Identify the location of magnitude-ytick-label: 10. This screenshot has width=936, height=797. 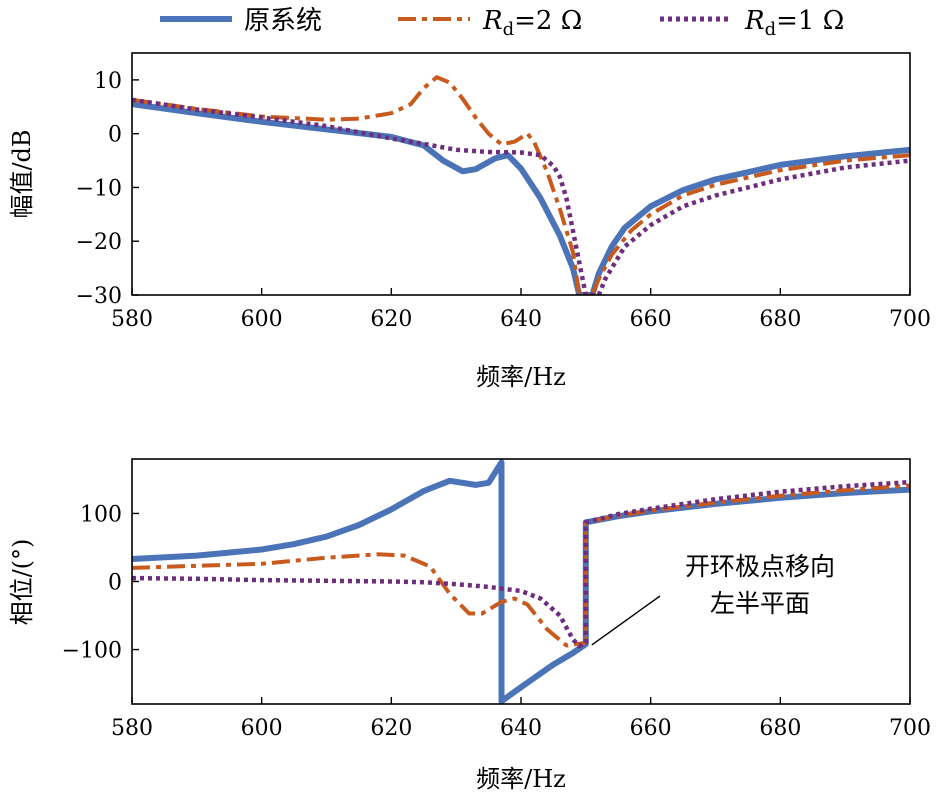
(108, 81).